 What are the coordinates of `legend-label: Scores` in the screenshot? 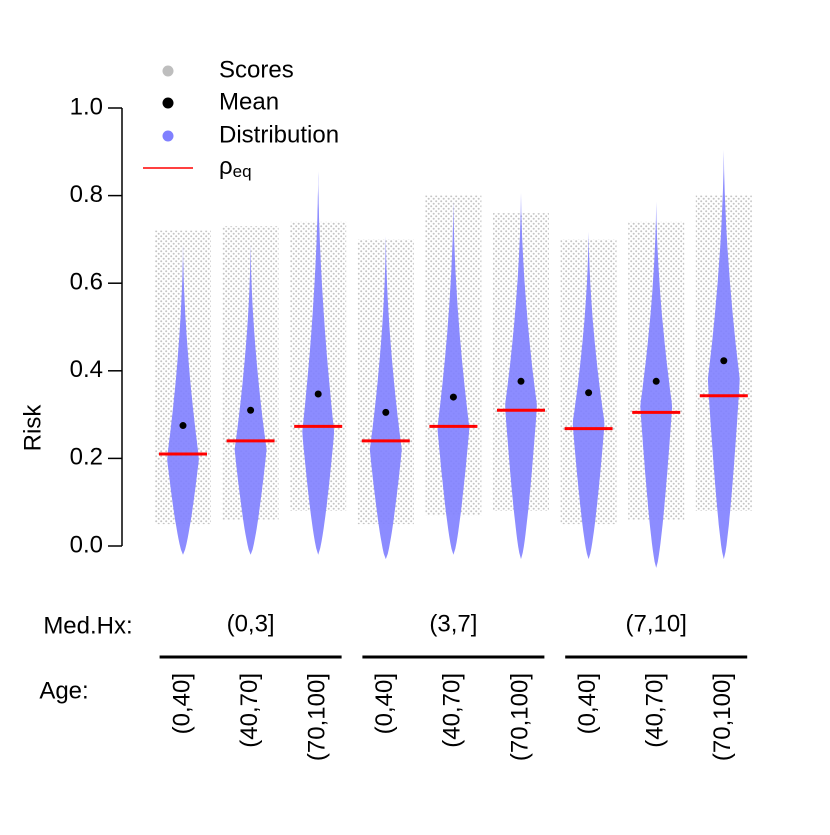 It's located at (256, 69).